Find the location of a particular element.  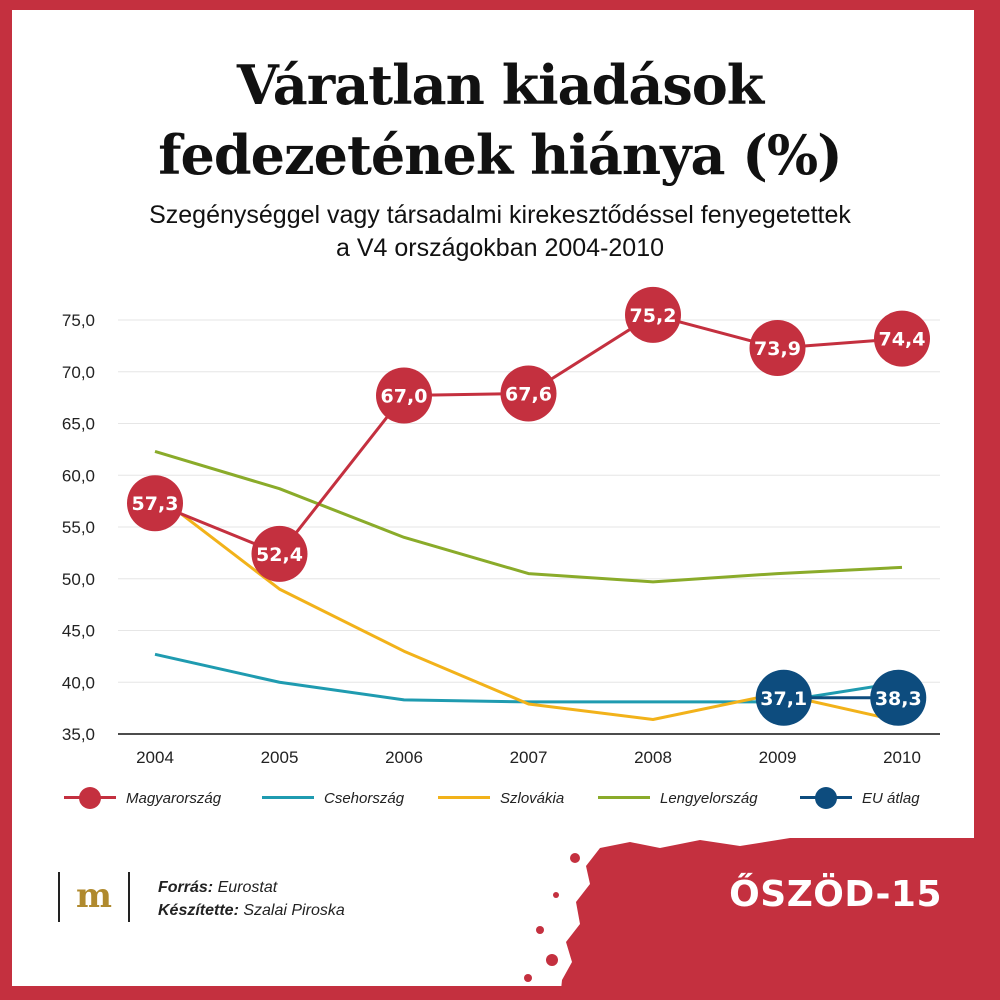

author-value: Szalai Piroska is located at coordinates (294, 910).